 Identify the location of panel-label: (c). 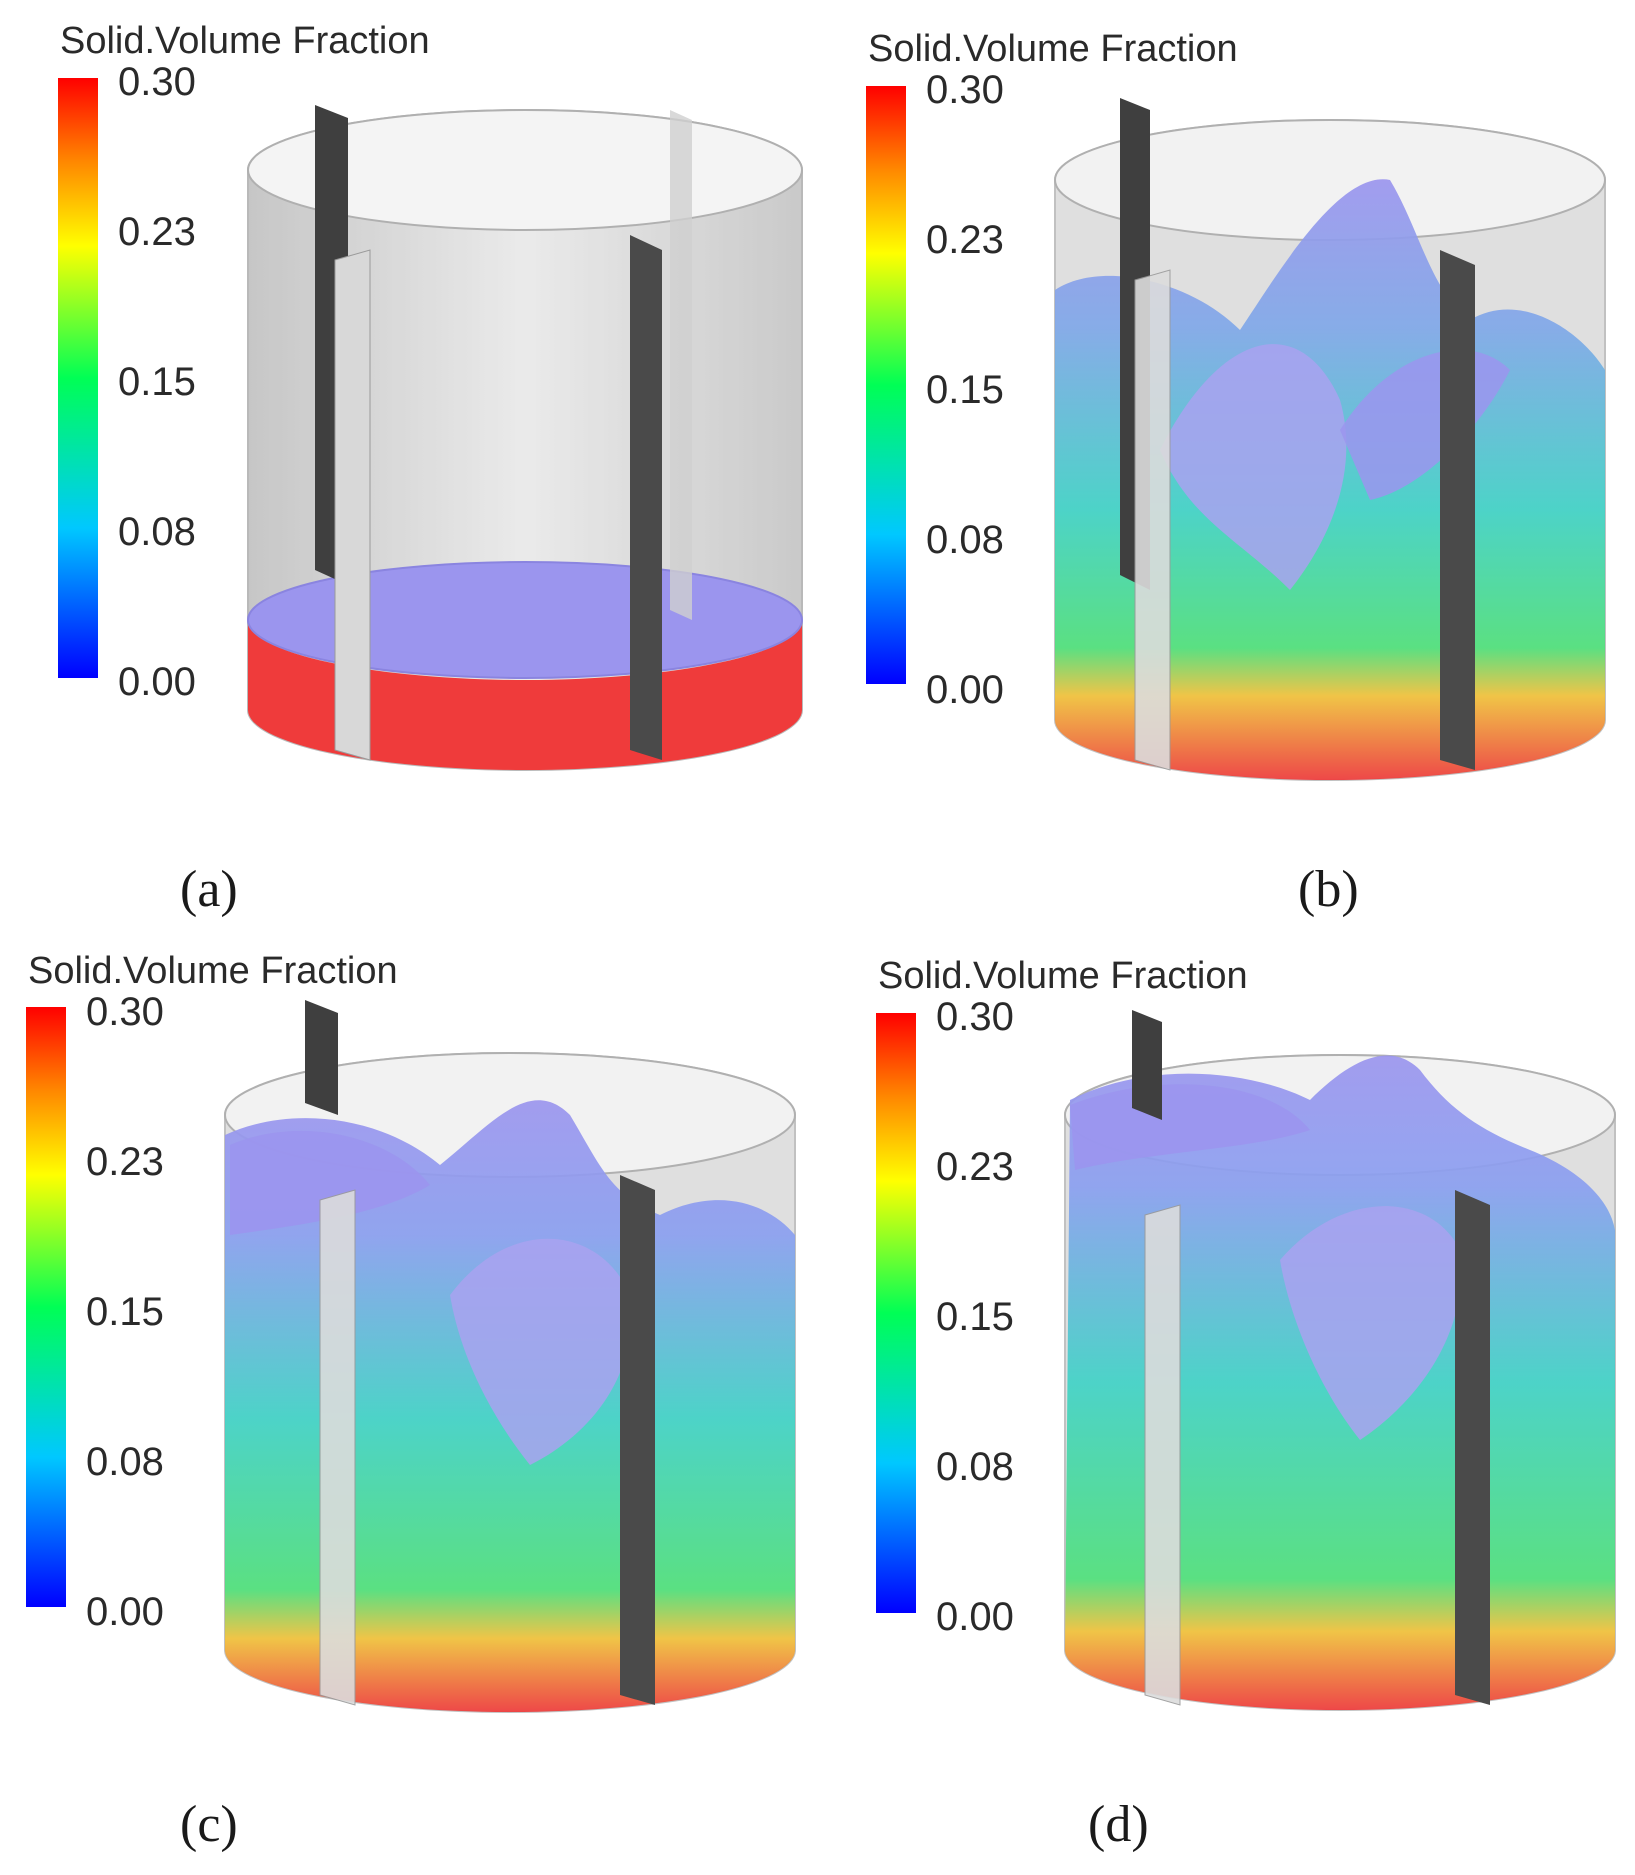
(209, 1824).